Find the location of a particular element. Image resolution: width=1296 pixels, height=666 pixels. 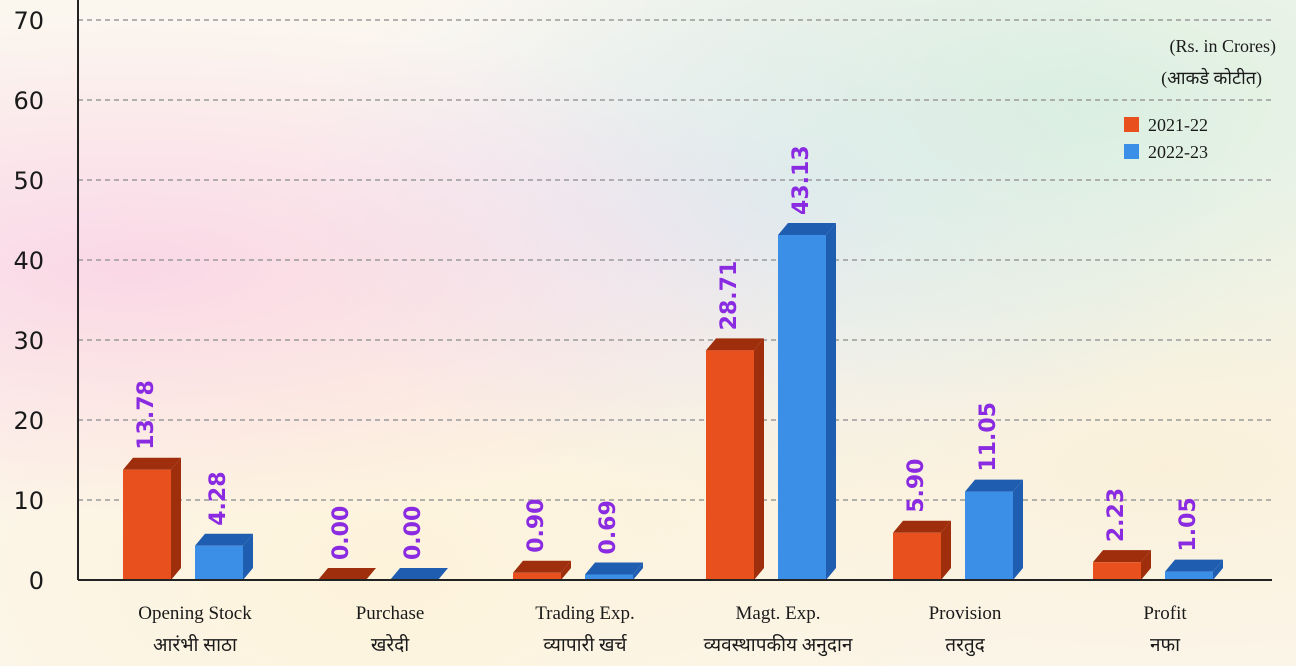

x-tick-label-1-1: खरेदी is located at coordinates (390, 644).